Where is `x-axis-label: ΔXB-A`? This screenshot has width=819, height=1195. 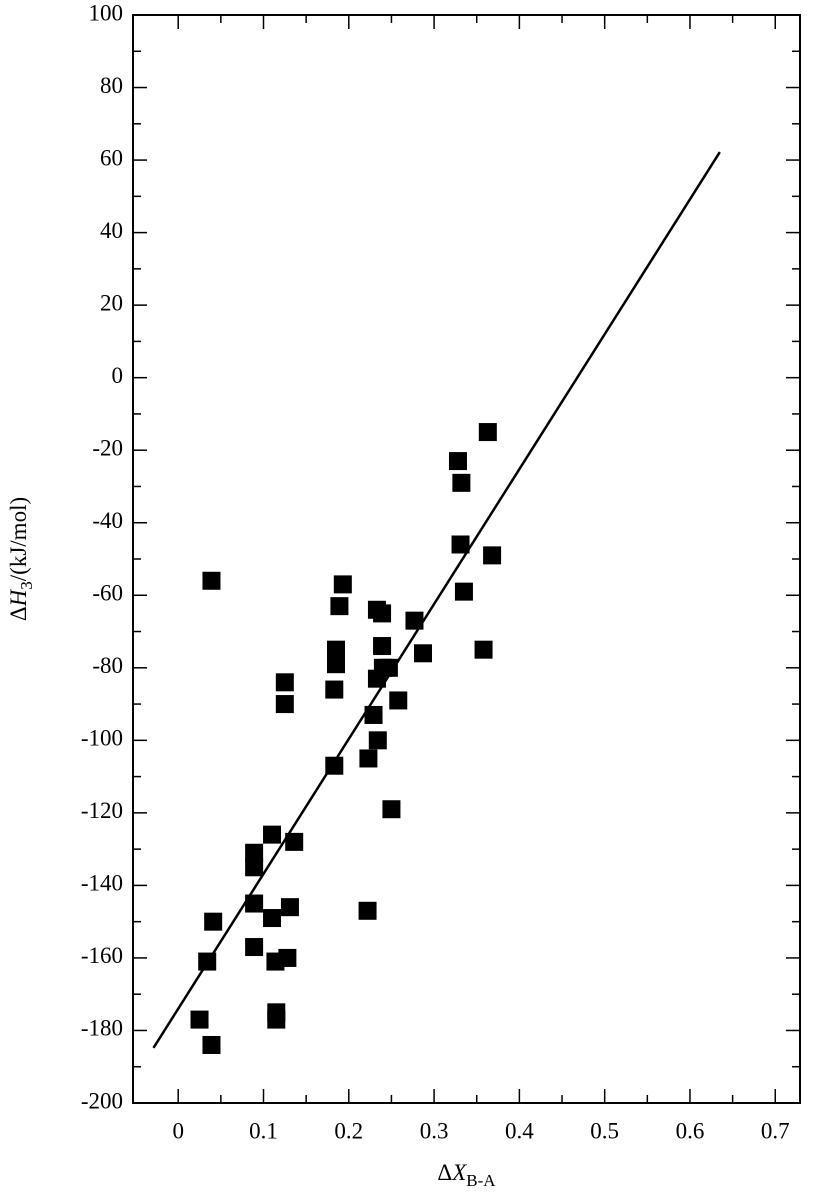 x-axis-label: ΔXB-A is located at coordinates (466, 1175).